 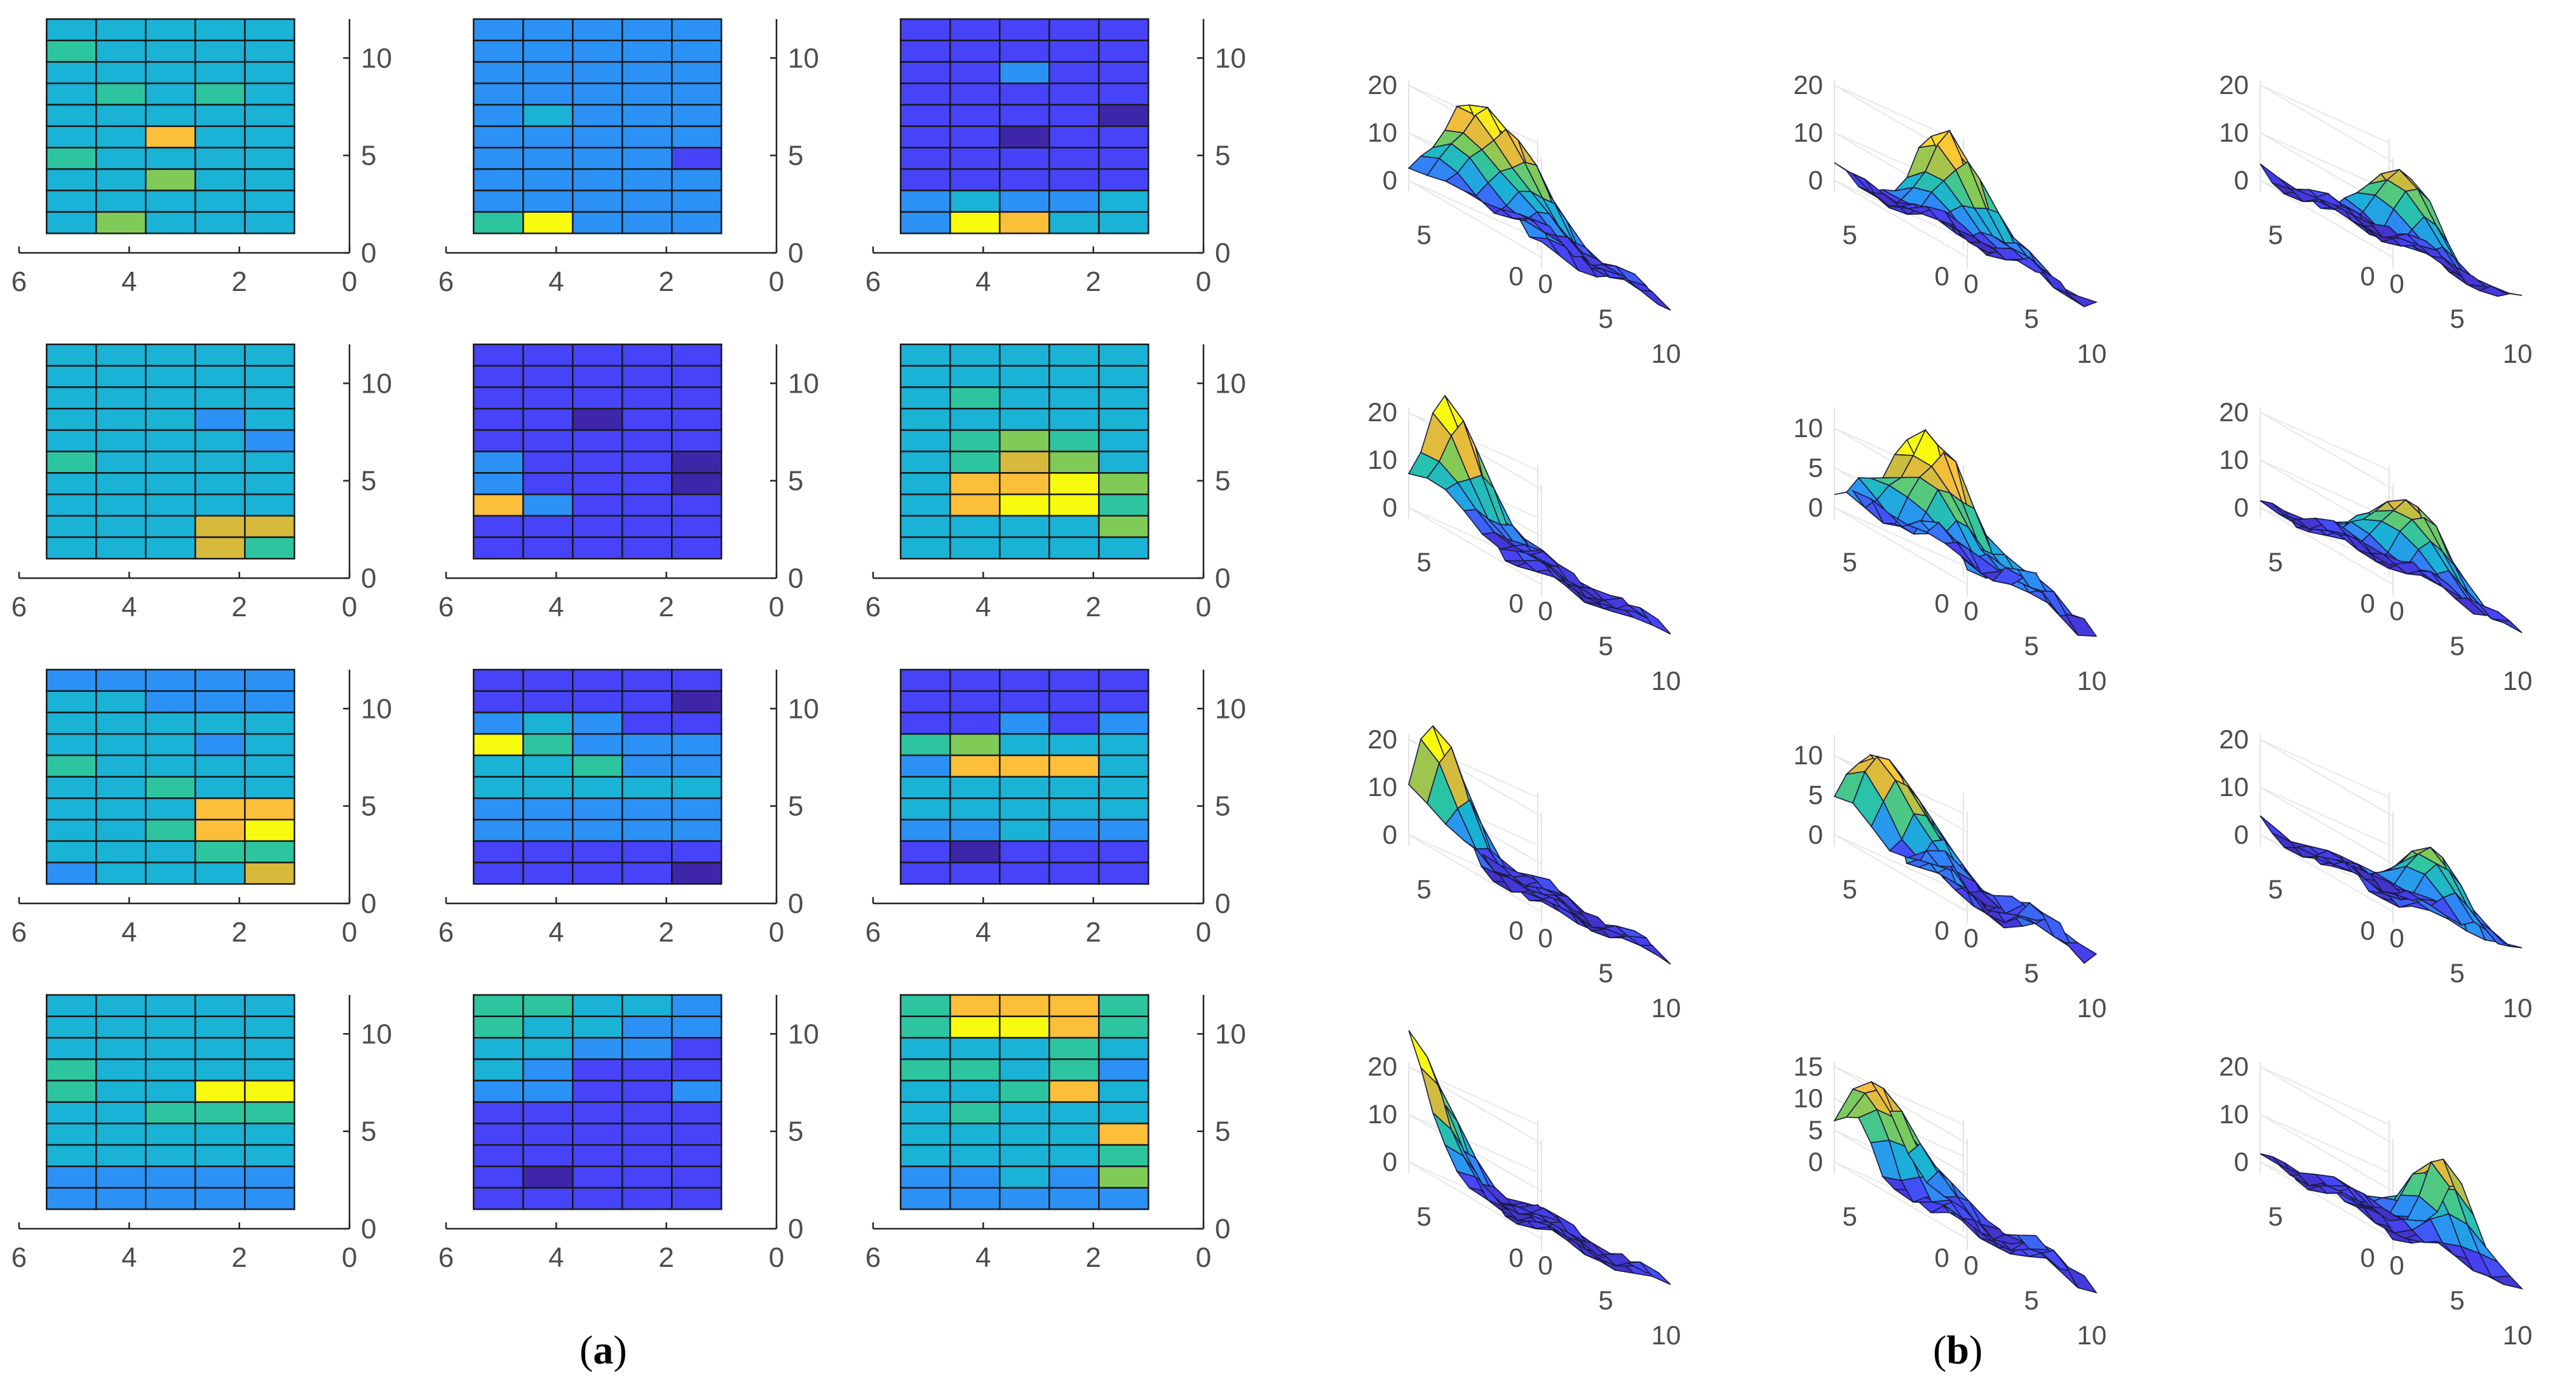 I want to click on x-tick-label: 4, so click(x=983, y=1257).